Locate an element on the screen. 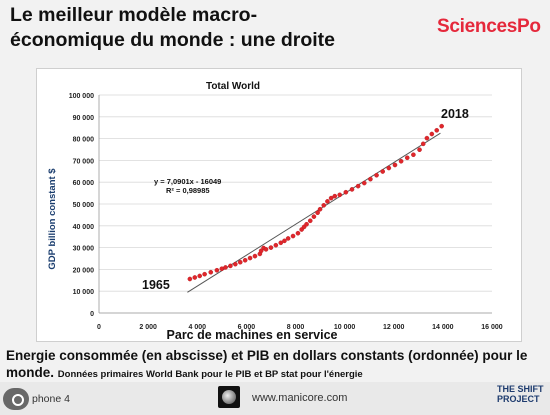 This screenshot has height=415, width=550. slide-title-line-2: économique du monde : une droite is located at coordinates (173, 40).